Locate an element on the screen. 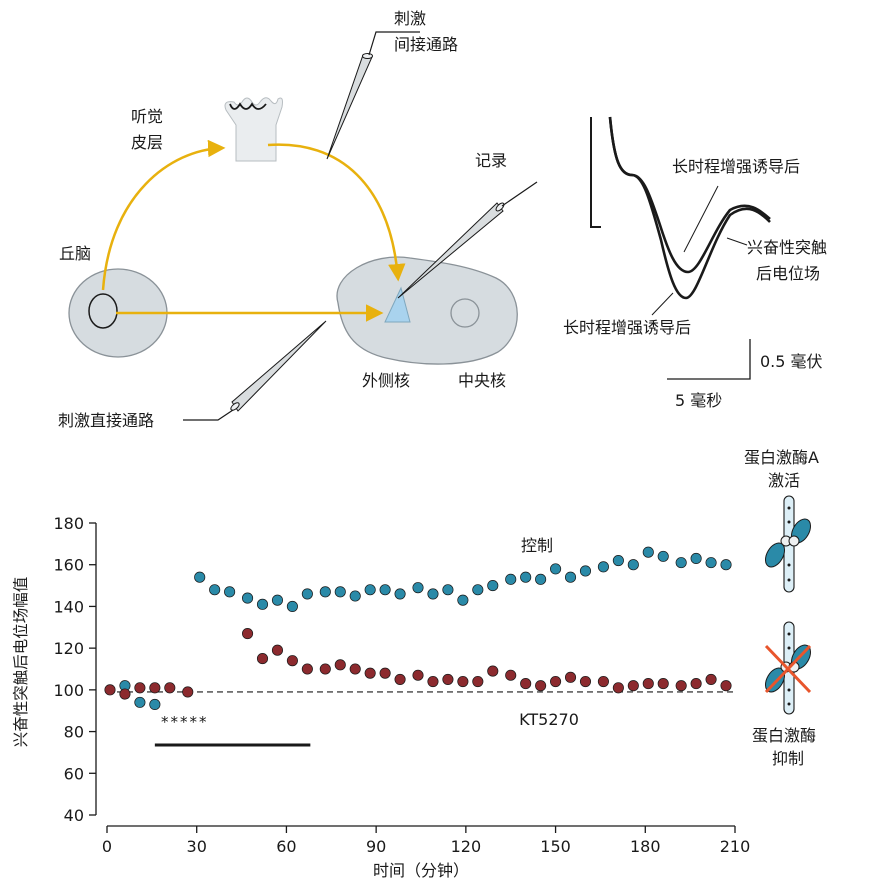  thalamus-label: 丘脑 is located at coordinates (75, 253).